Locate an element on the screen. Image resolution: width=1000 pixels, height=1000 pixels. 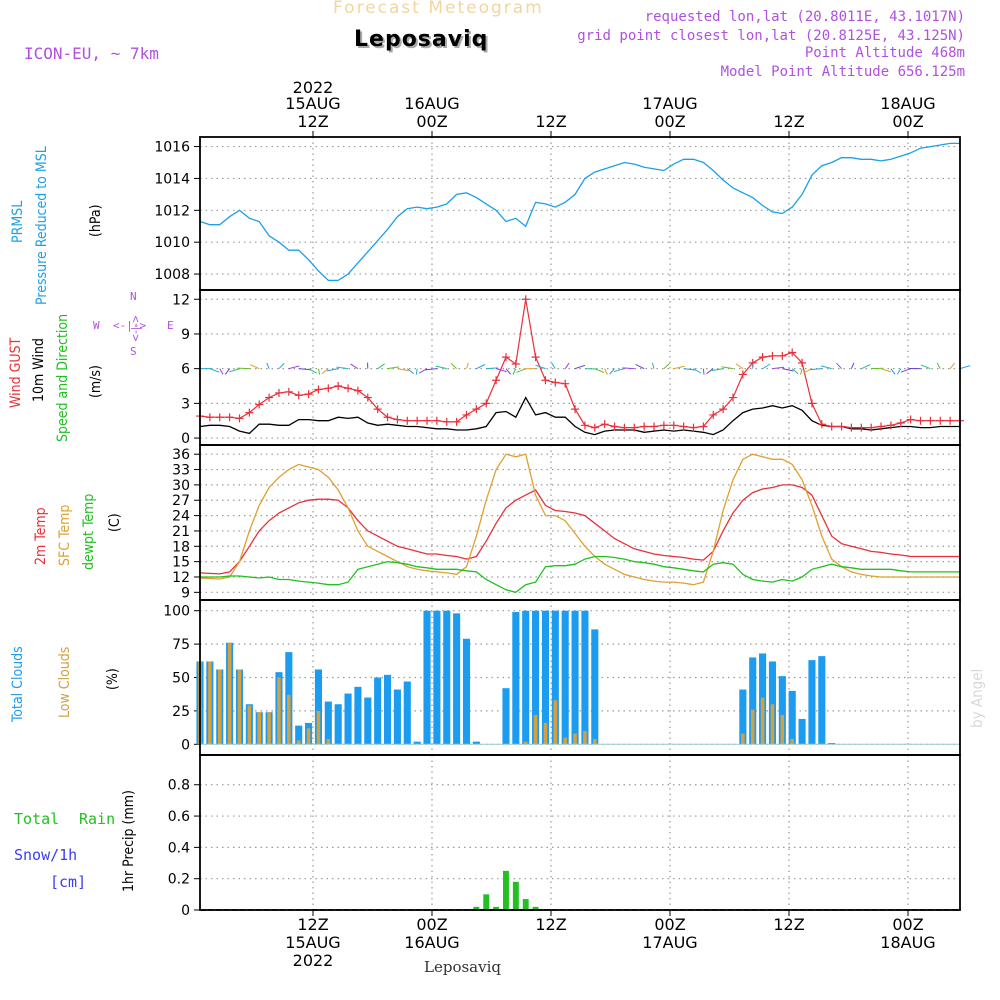
total-clouds-label: Total Clouds is located at coordinates (18, 684).